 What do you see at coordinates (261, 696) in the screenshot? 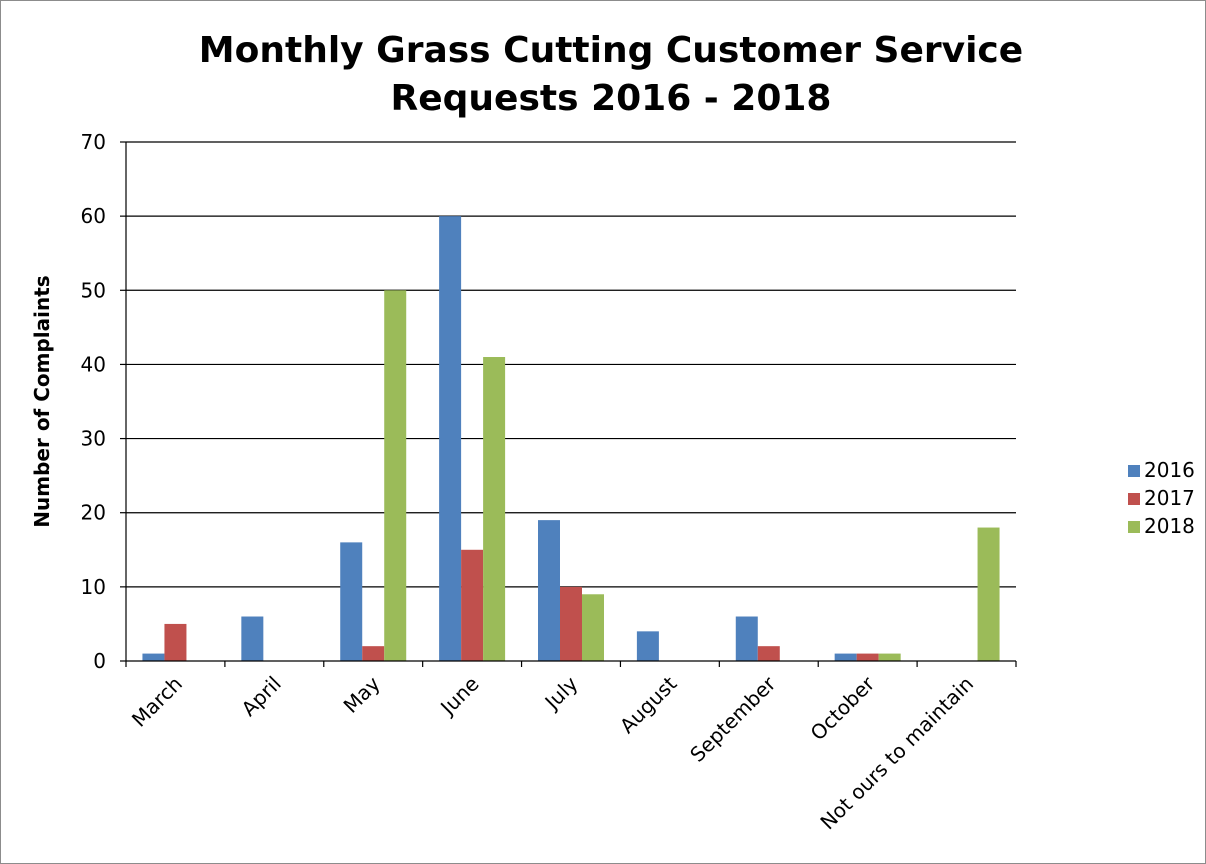
I see `x-tick-label: April` at bounding box center [261, 696].